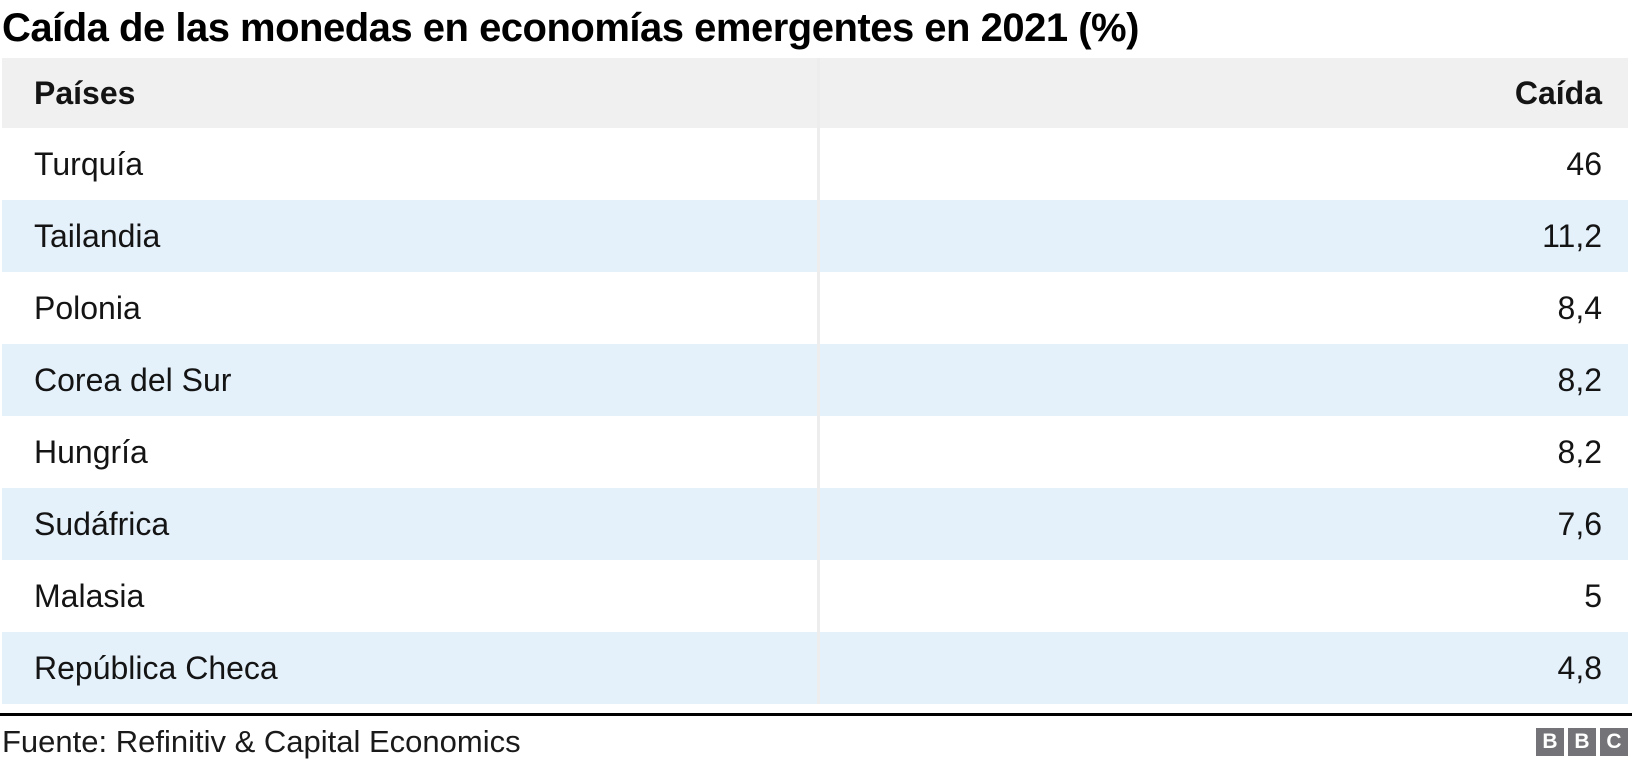 This screenshot has width=1632, height=770. Describe the element at coordinates (1550, 741) in the screenshot. I see `bbc-logo-block-1: B` at that location.